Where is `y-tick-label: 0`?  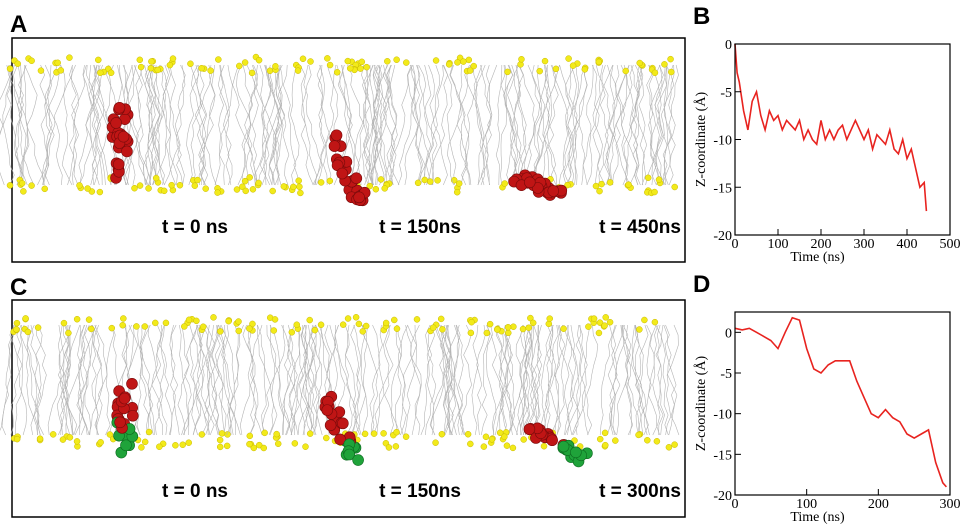
y-tick-label: 0 is located at coordinates (728, 45).